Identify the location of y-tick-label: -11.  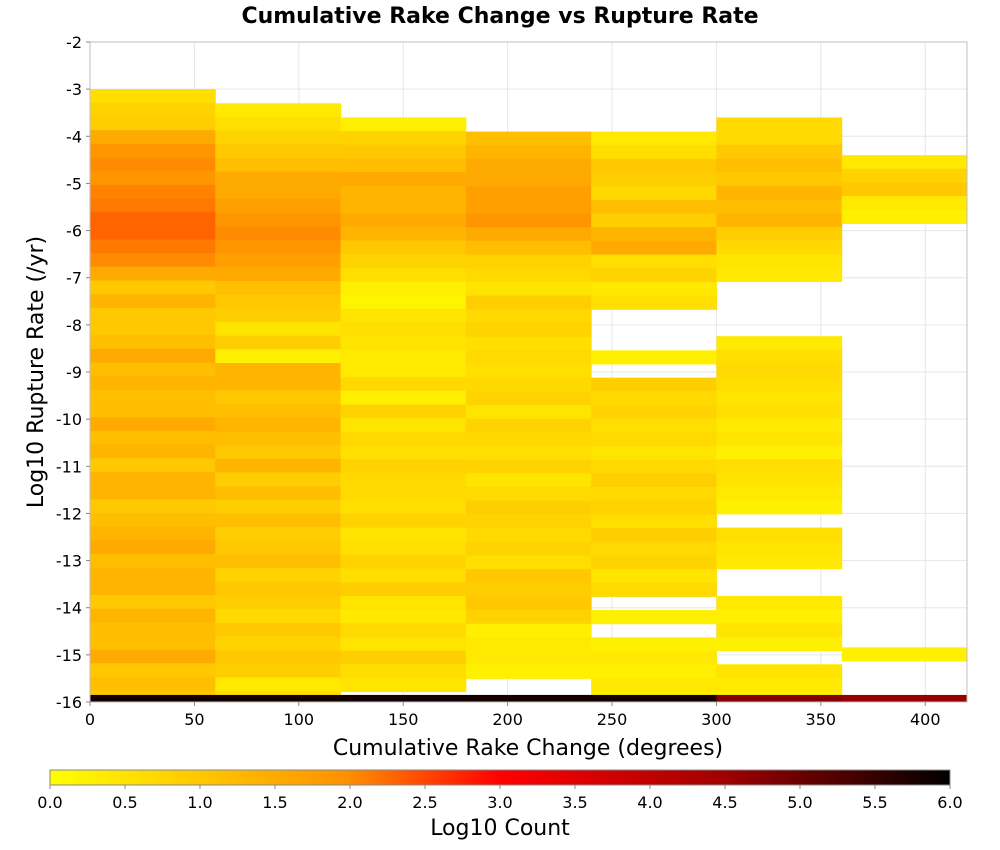
(69, 466).